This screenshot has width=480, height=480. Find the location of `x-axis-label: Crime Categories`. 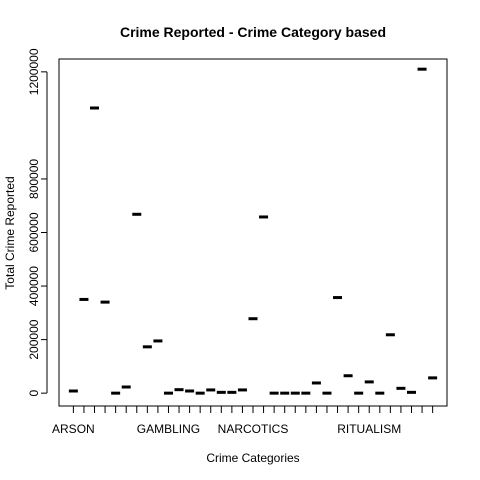

x-axis-label: Crime Categories is located at coordinates (252, 458).